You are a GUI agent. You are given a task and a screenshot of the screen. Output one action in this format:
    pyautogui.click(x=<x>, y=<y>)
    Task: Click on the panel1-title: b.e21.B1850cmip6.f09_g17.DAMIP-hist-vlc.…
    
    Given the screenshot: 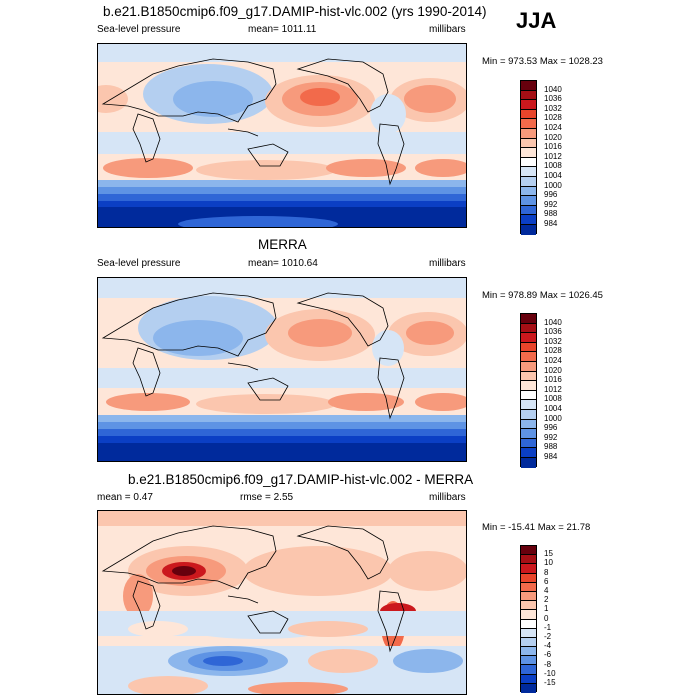 What is the action you would take?
    pyautogui.click(x=295, y=11)
    